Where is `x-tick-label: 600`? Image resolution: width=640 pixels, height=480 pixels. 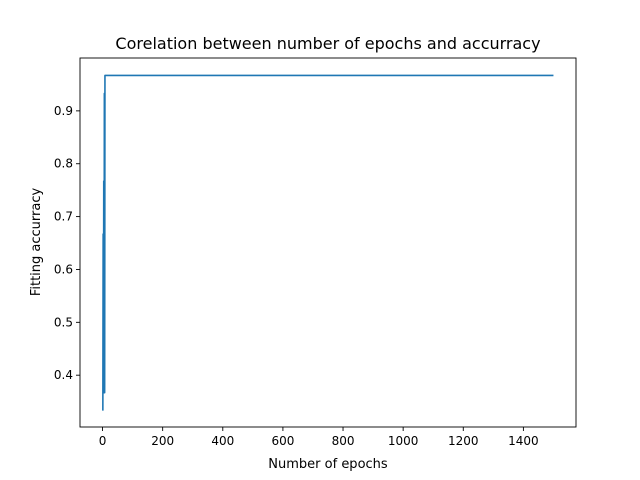 x-tick-label: 600 is located at coordinates (282, 441).